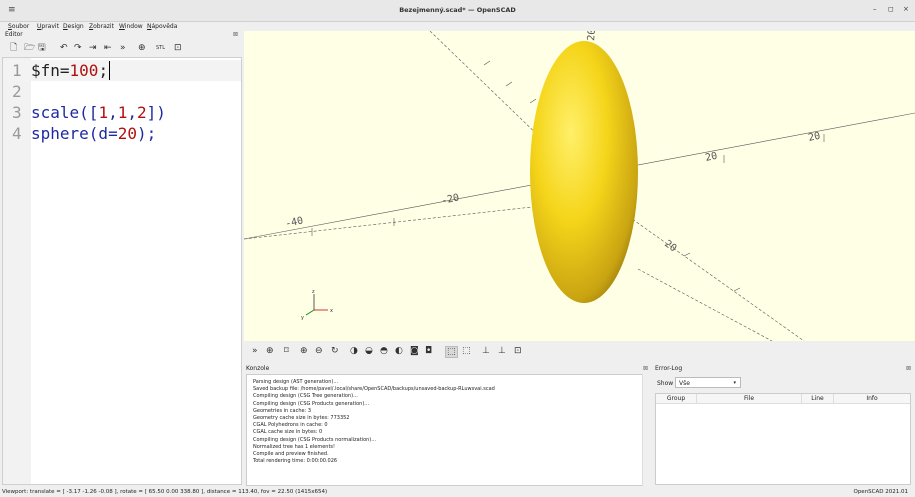 The height and width of the screenshot is (497, 915). What do you see at coordinates (73, 26) in the screenshot?
I see `menu-design: Design` at bounding box center [73, 26].